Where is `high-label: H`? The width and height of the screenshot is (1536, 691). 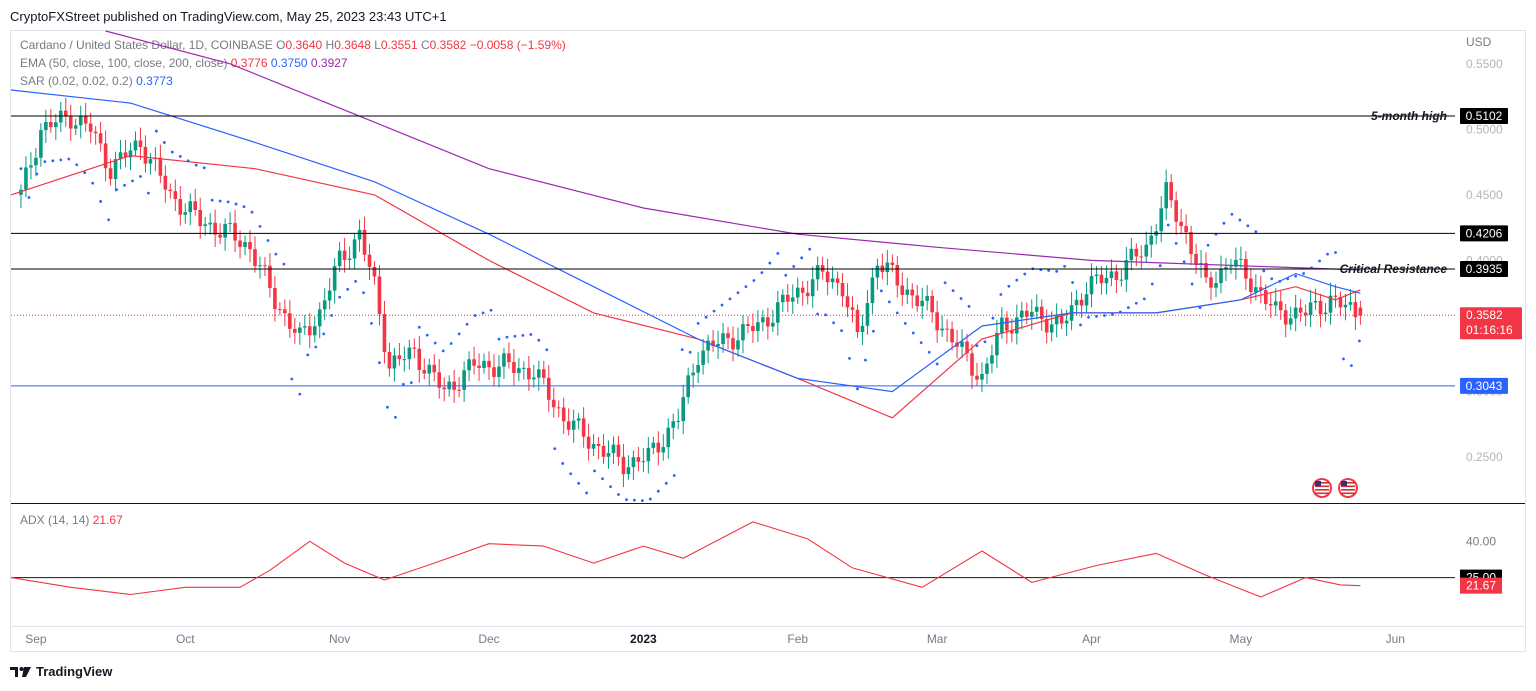
high-label: H is located at coordinates (330, 45).